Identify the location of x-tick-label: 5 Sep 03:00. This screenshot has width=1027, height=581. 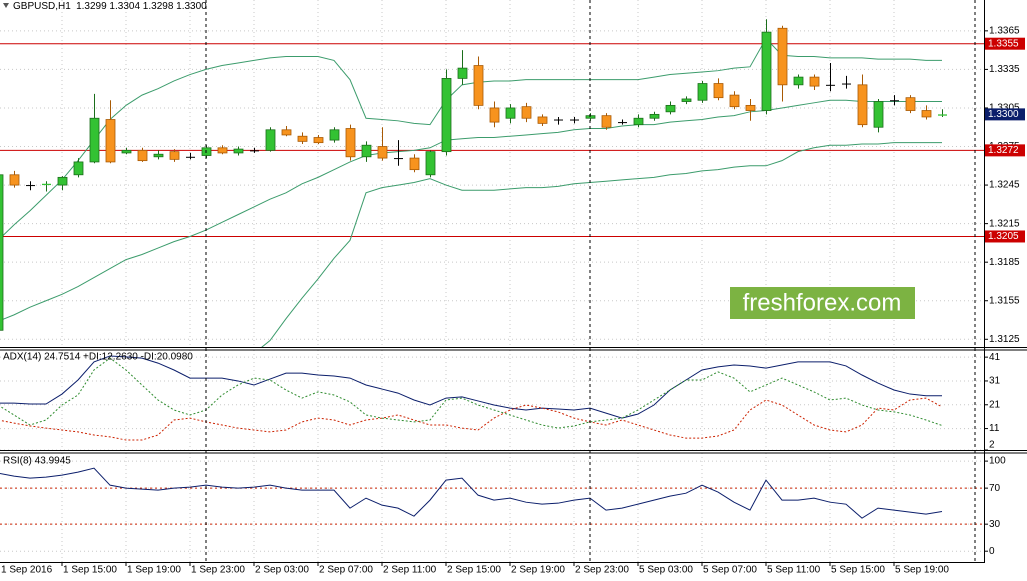
(666, 570).